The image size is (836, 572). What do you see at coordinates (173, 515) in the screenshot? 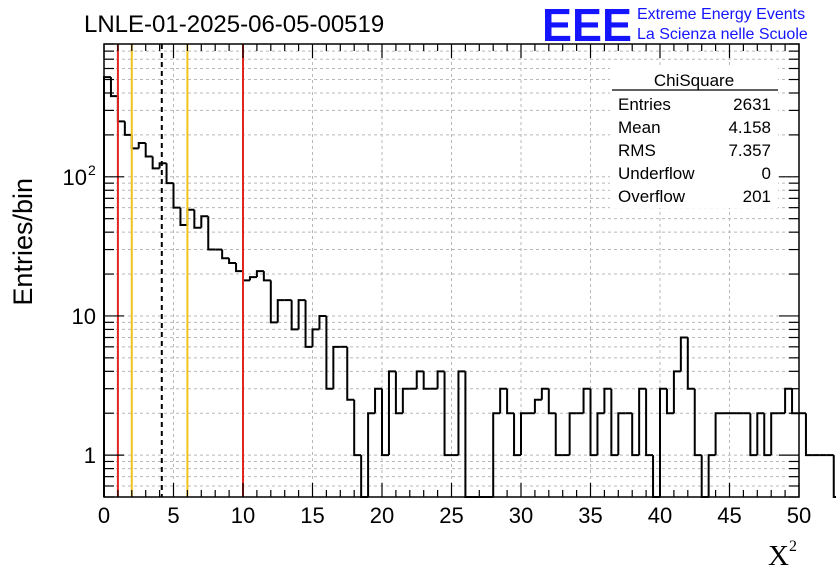
I see `x-tick-label-1: 5` at bounding box center [173, 515].